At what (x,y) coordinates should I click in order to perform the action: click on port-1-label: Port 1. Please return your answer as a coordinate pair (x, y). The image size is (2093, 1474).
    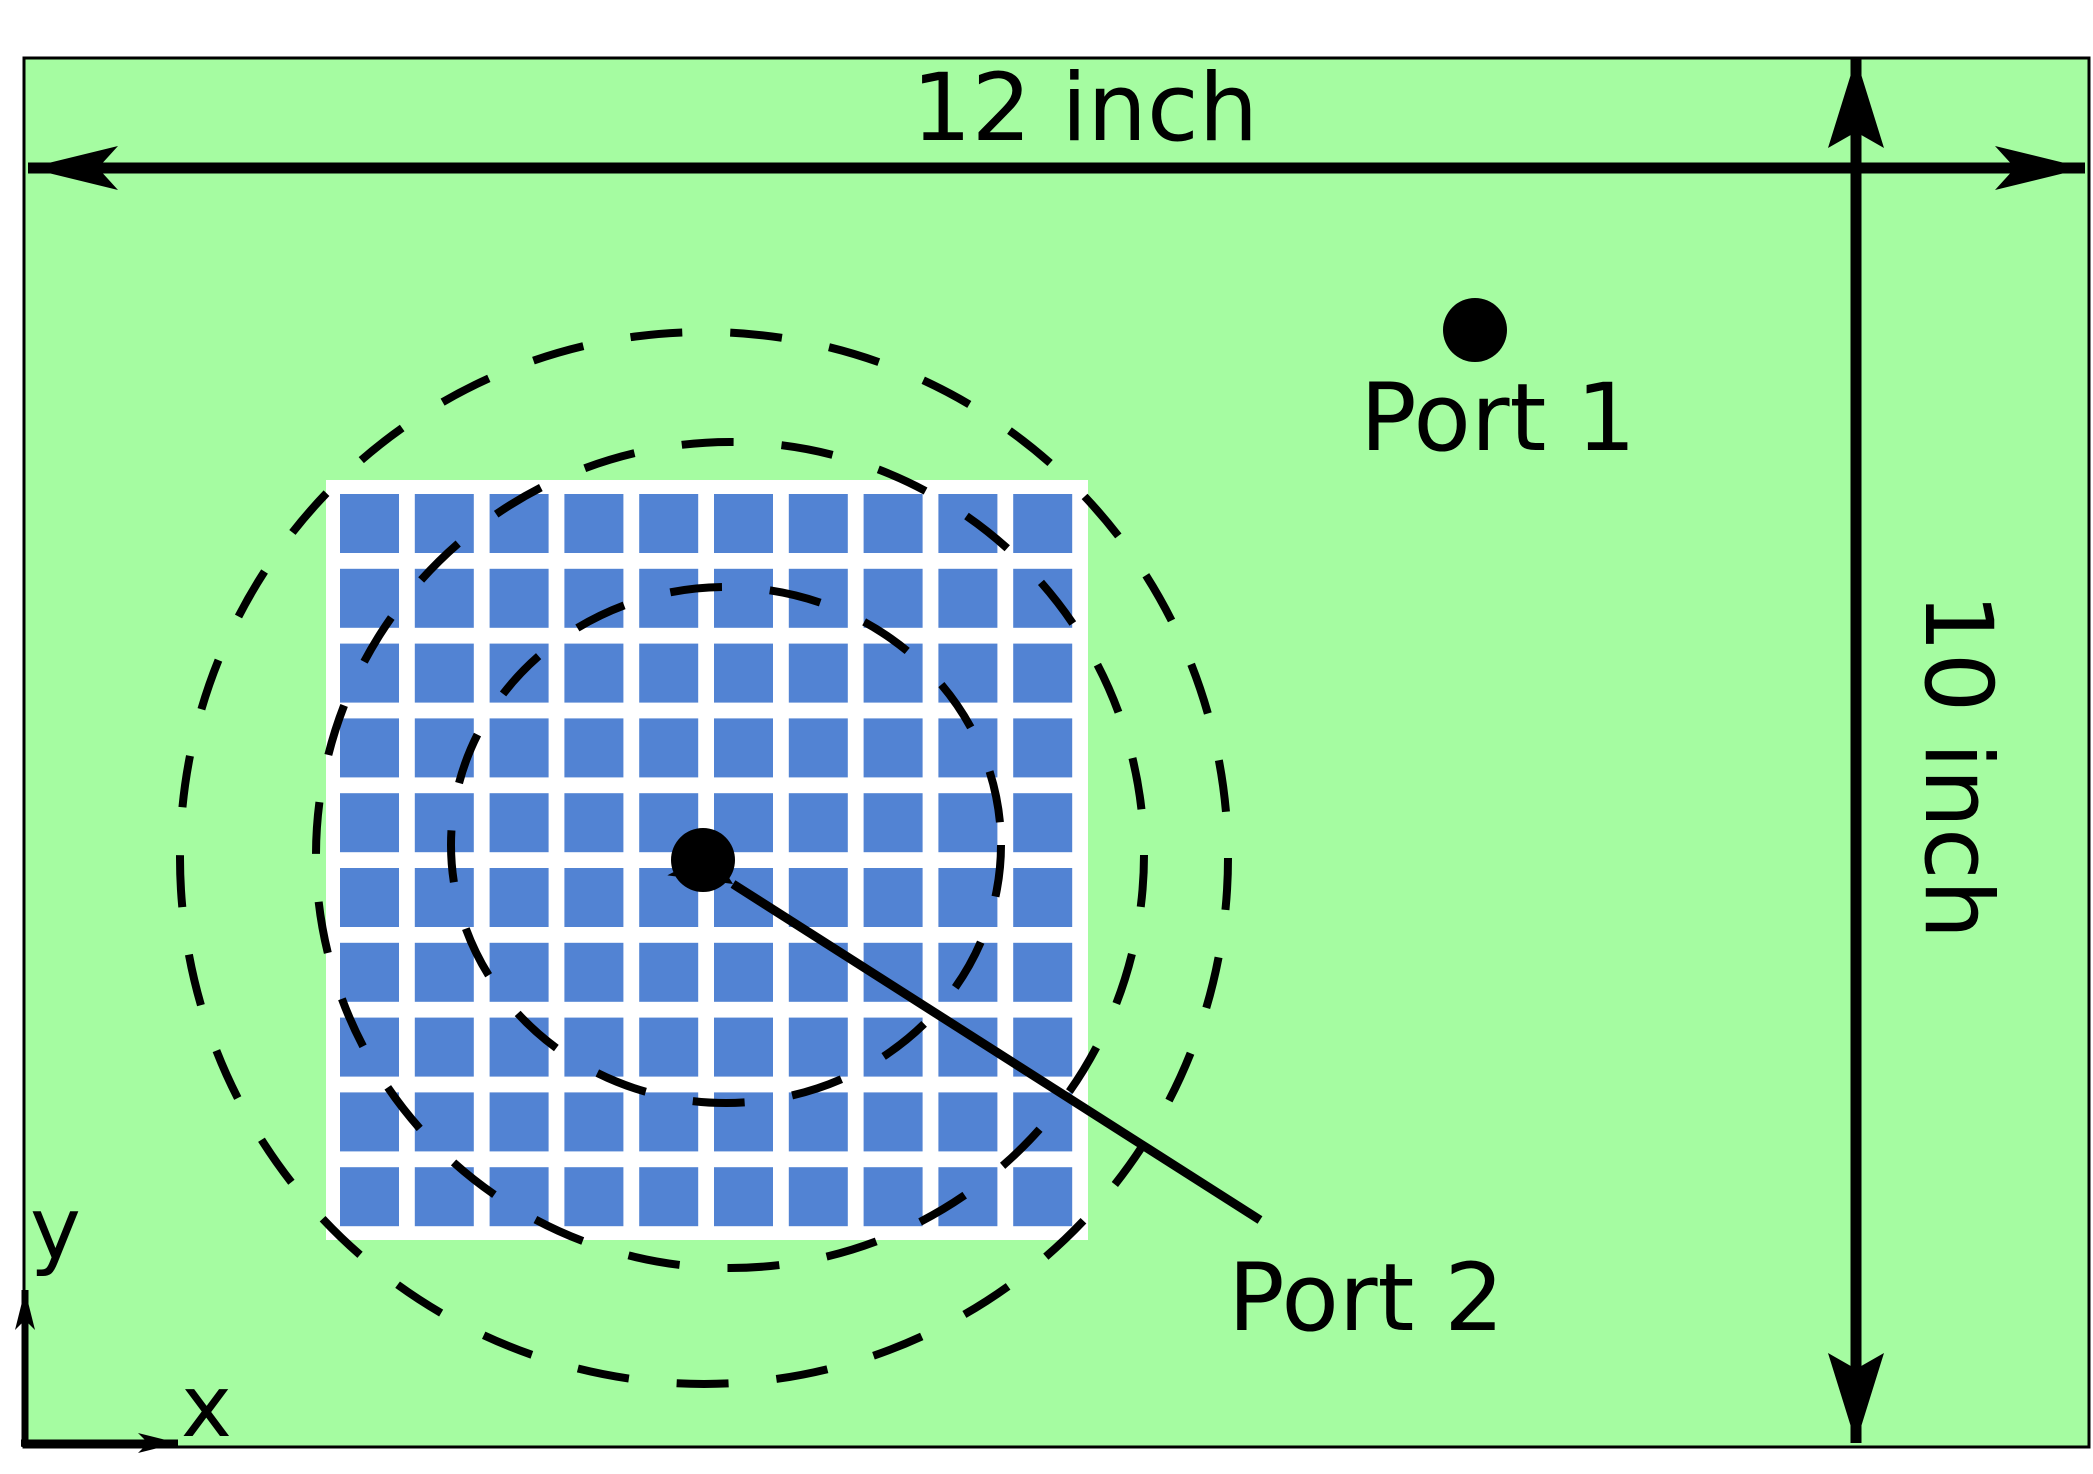
    Looking at the image, I should click on (1498, 418).